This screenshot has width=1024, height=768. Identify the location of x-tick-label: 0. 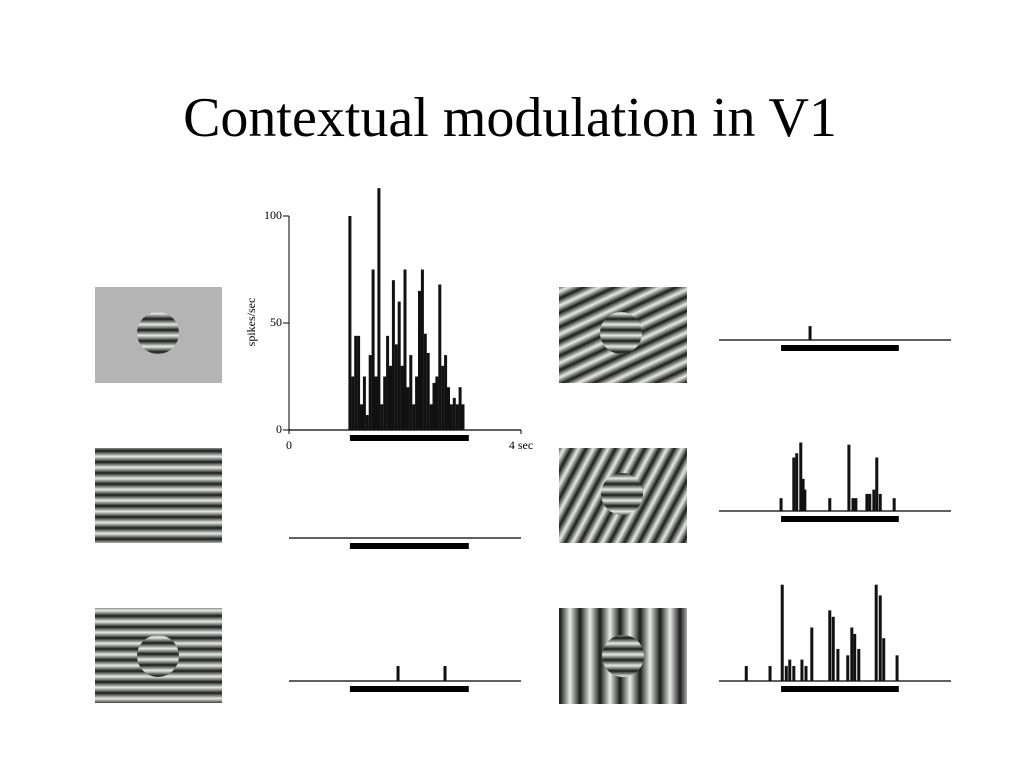
(289, 445).